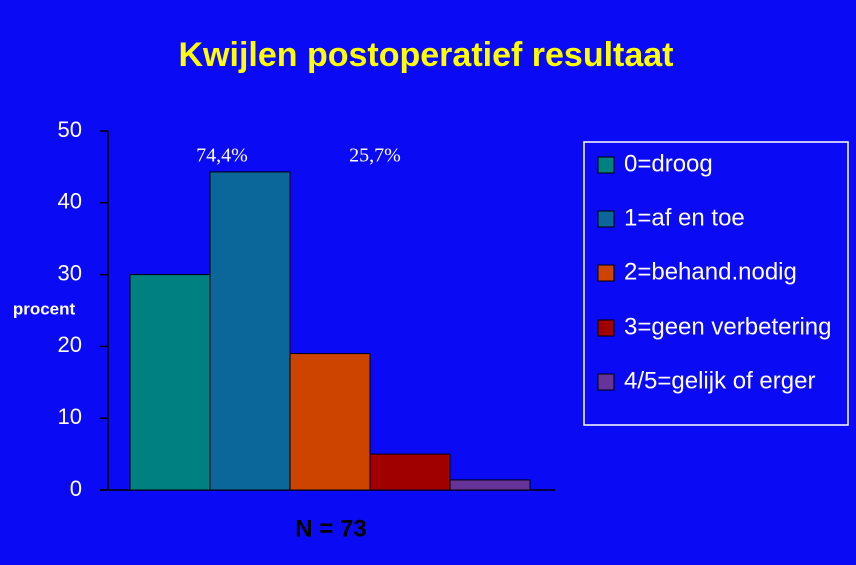 The image size is (856, 565). Describe the element at coordinates (70, 344) in the screenshot. I see `y-tick-label: 20` at that location.